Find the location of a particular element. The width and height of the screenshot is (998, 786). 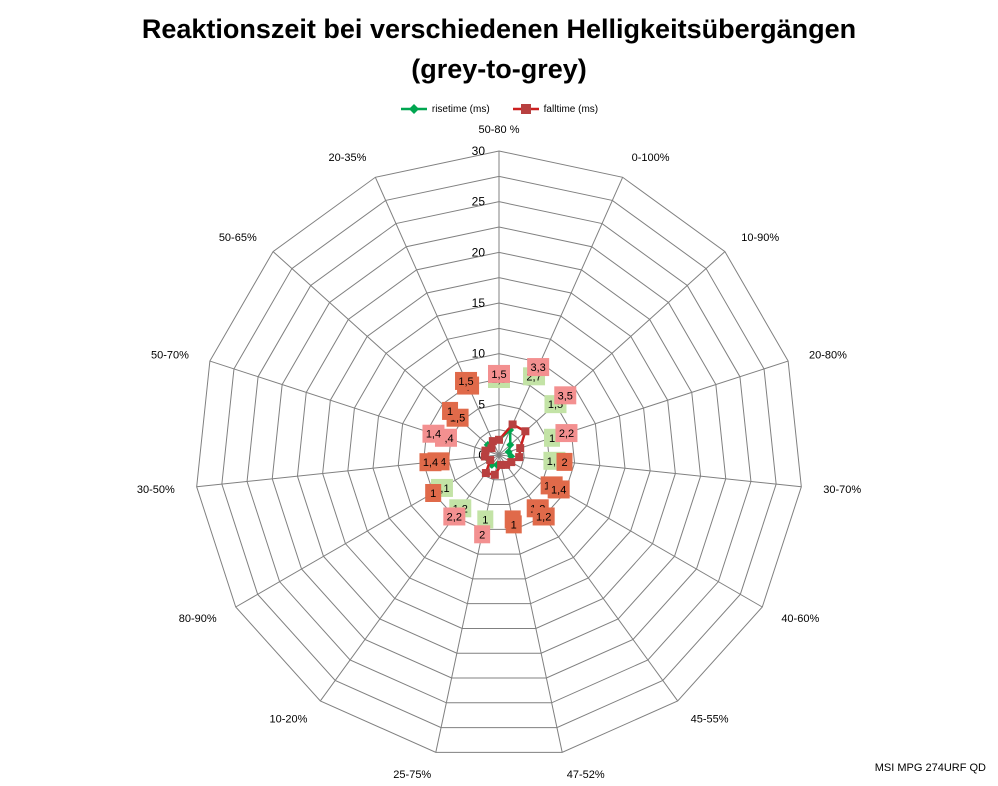

radial-tick-label: 25 is located at coordinates (479, 202).